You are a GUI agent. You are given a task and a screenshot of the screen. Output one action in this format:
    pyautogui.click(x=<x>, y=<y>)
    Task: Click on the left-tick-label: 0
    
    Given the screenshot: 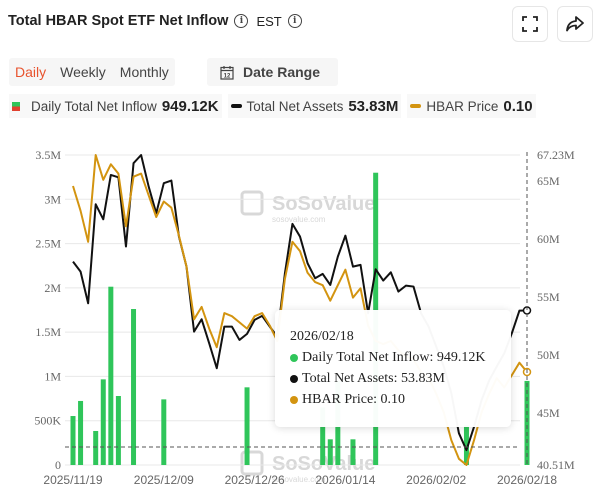 What is the action you would take?
    pyautogui.click(x=58, y=465)
    